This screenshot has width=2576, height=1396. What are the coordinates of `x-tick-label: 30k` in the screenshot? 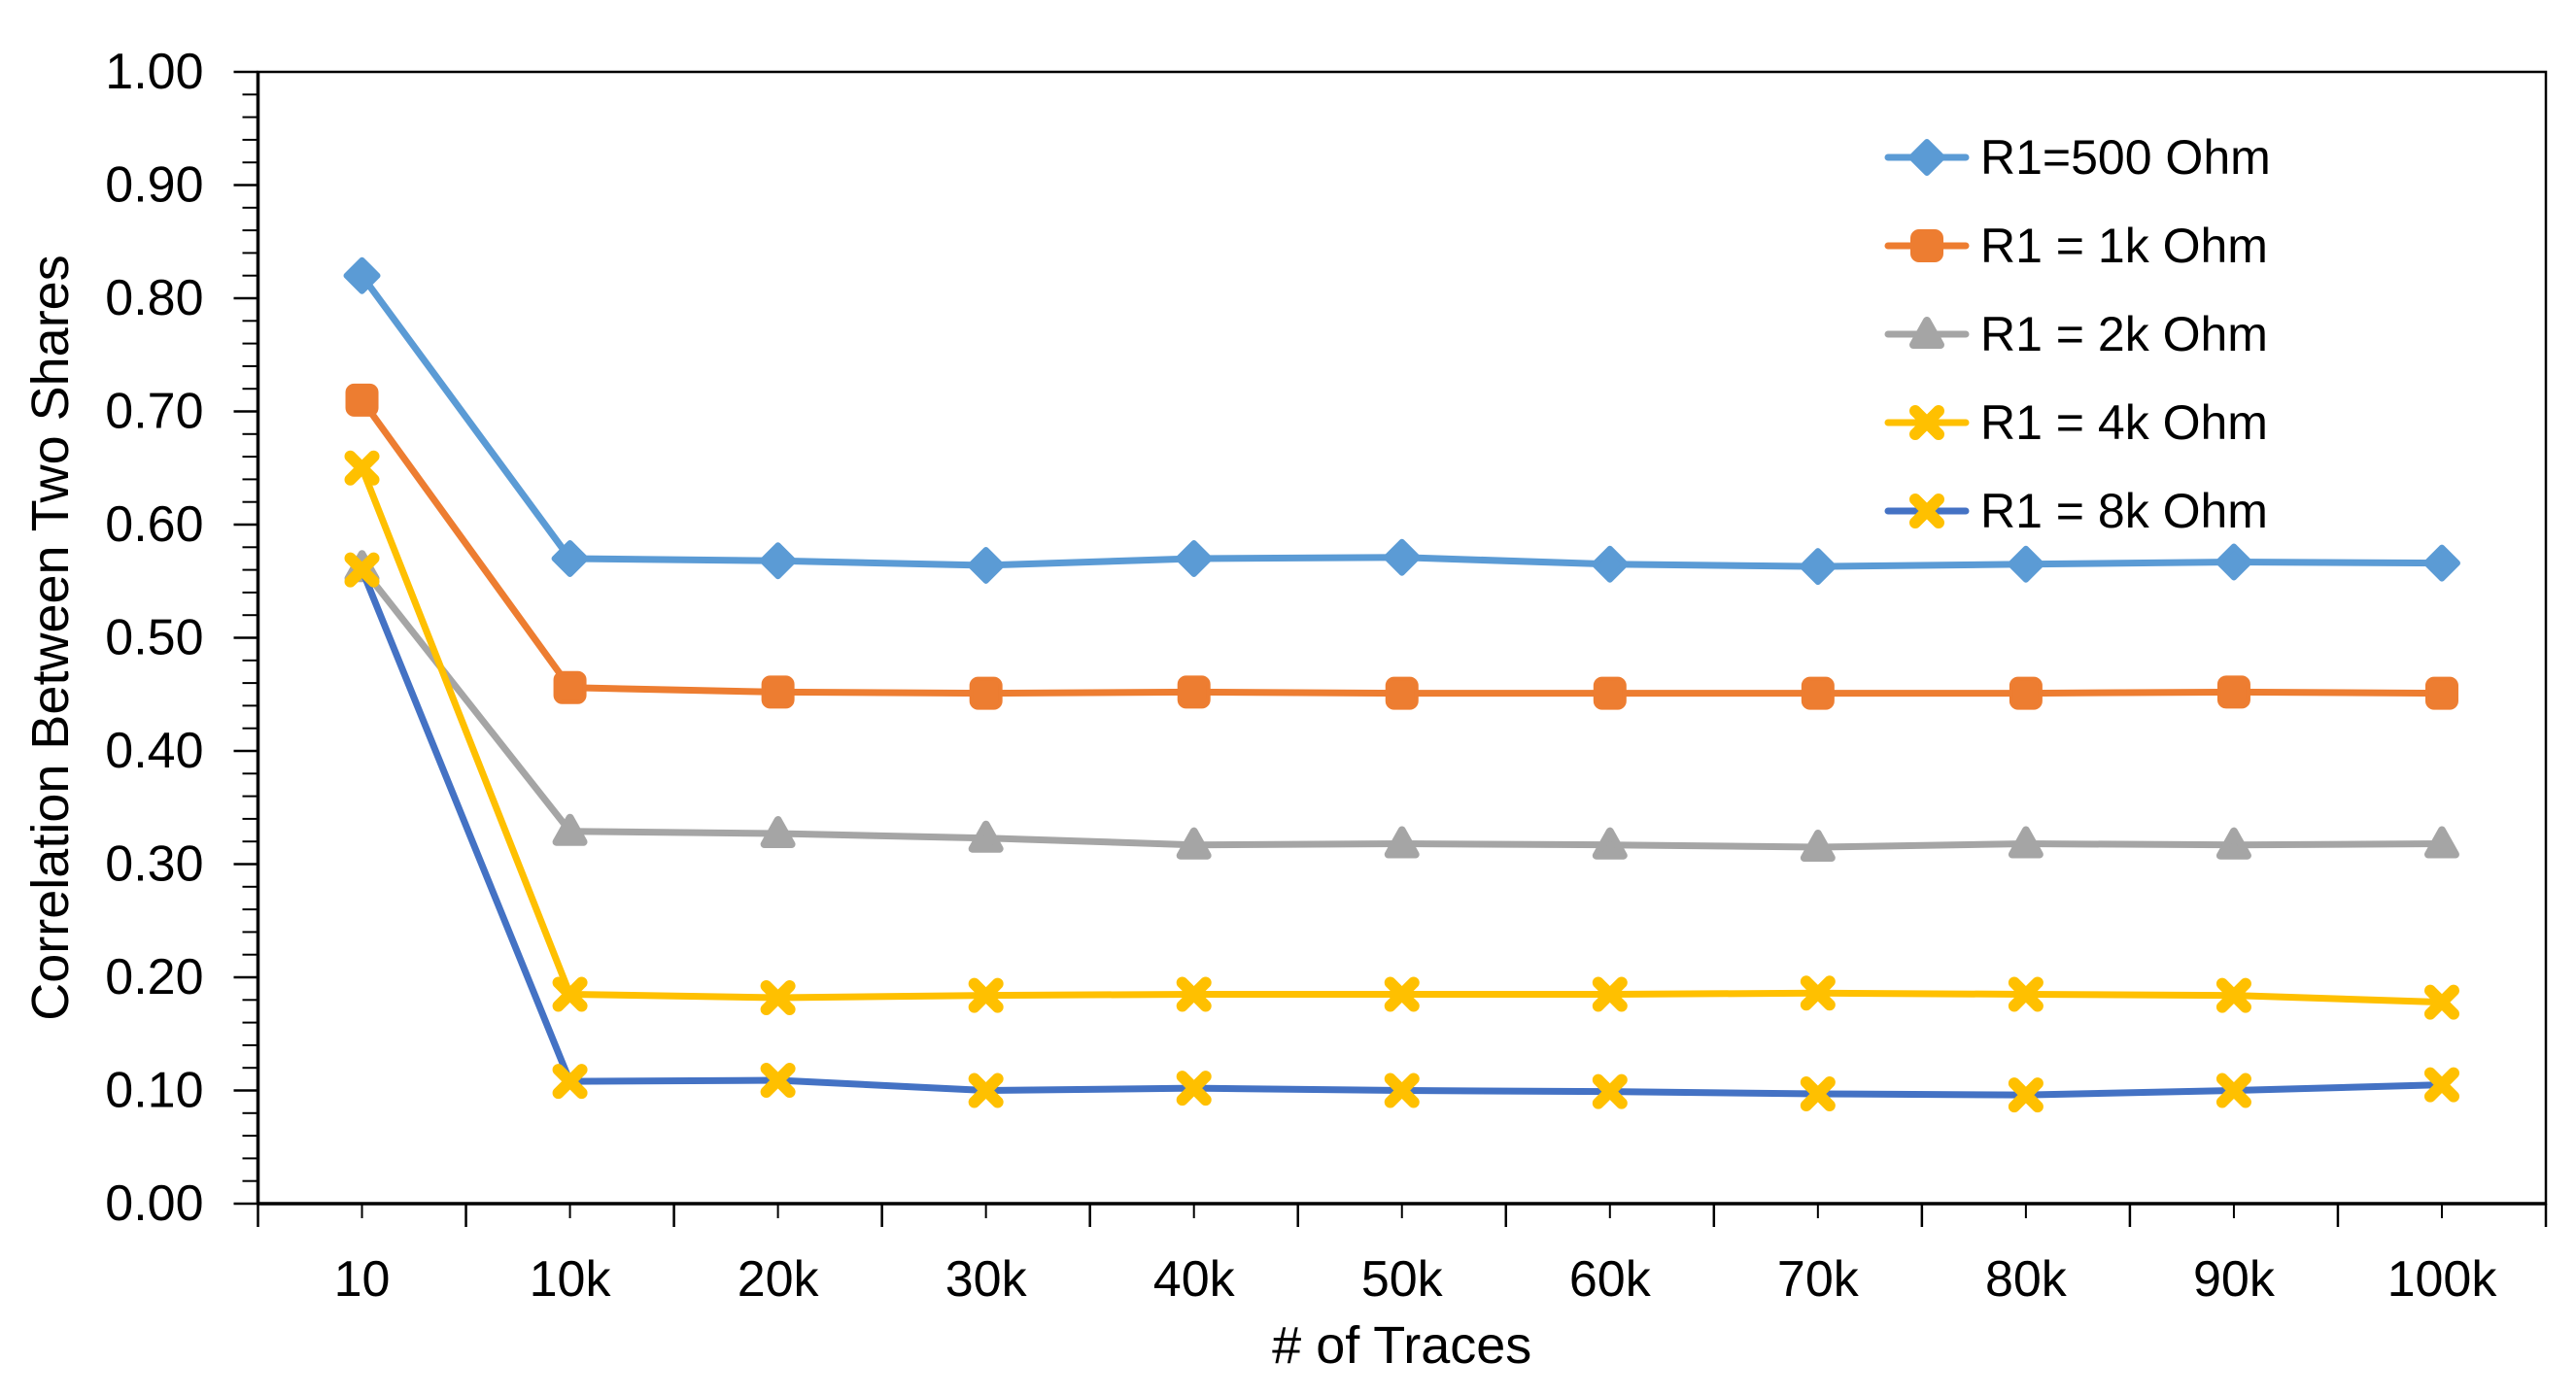 It's located at (986, 1279).